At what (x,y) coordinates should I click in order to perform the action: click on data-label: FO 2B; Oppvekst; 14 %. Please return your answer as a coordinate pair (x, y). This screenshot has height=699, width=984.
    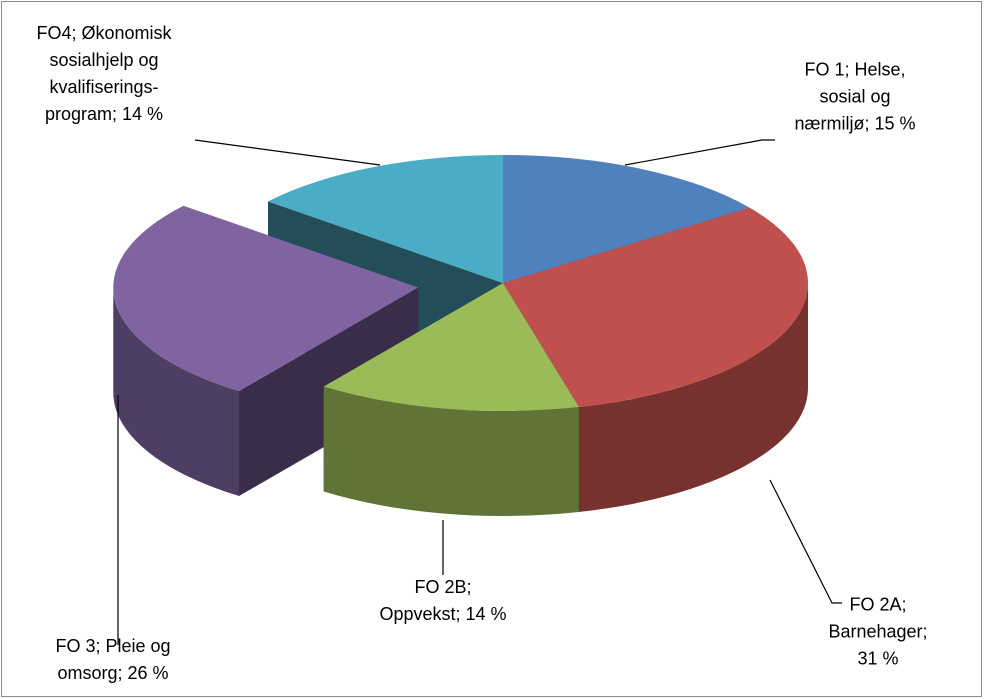
    Looking at the image, I should click on (443, 600).